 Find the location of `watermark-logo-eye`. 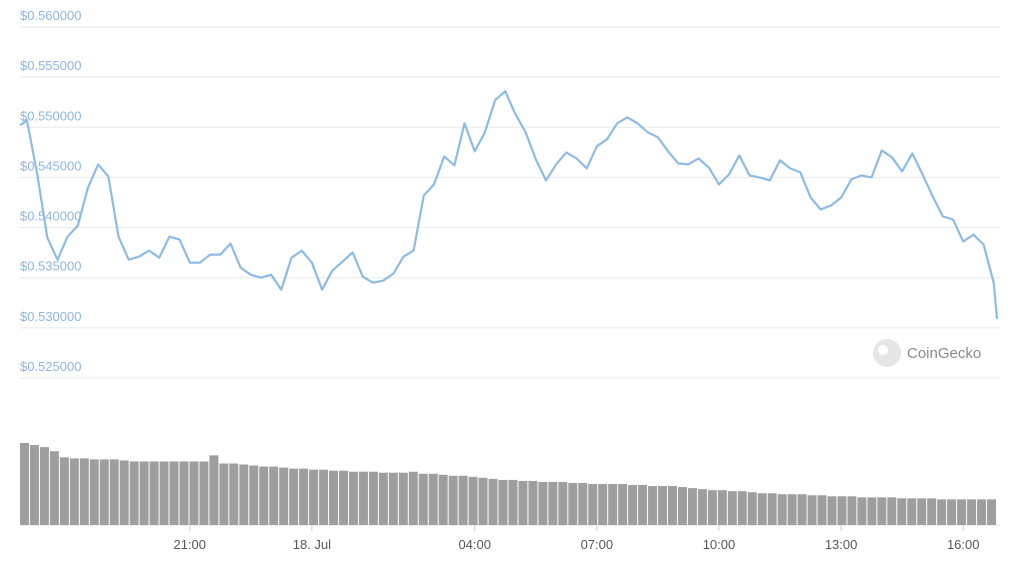

watermark-logo-eye is located at coordinates (883, 350).